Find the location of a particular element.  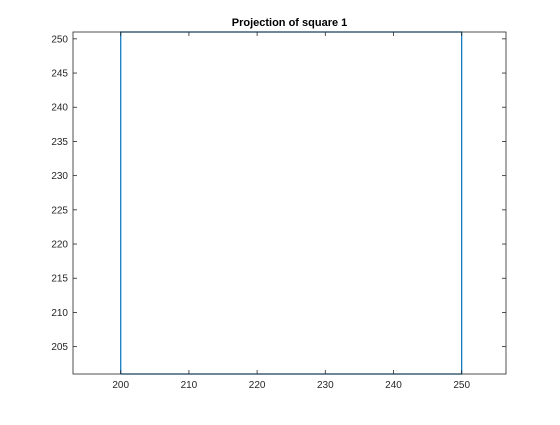

x-tick-label: 240 is located at coordinates (393, 385).